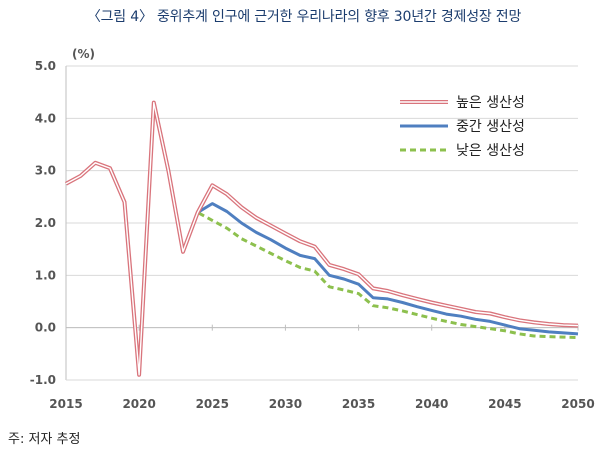 The height and width of the screenshot is (450, 608). What do you see at coordinates (504, 404) in the screenshot?
I see `x-tick-label: 2045` at bounding box center [504, 404].